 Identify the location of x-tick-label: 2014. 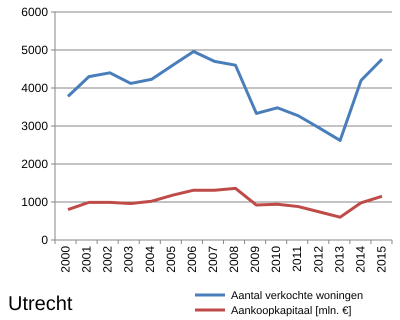
(360, 259).